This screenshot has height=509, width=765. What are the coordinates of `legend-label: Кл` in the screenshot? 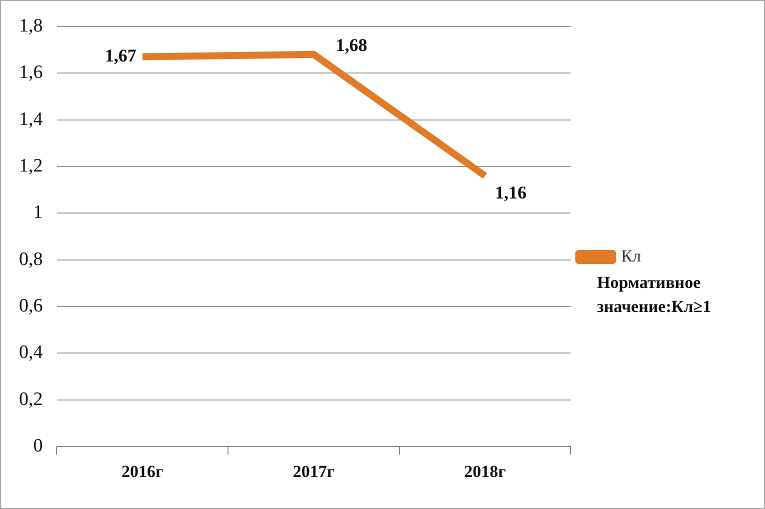 It's located at (631, 256).